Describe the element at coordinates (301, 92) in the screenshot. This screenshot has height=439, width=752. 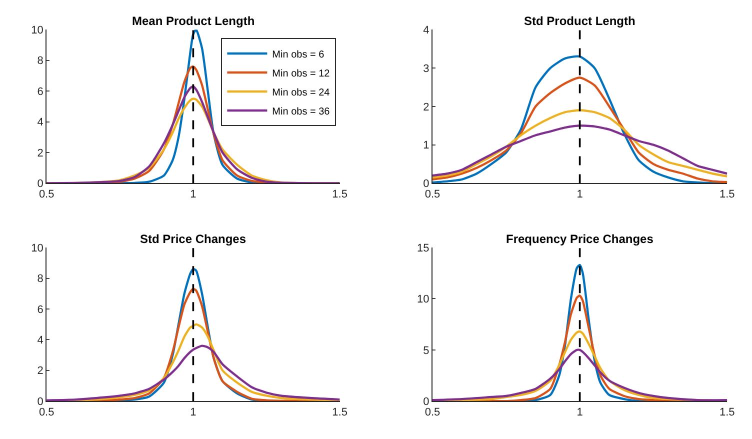
I see `legend-label: Min obs = 24` at that location.